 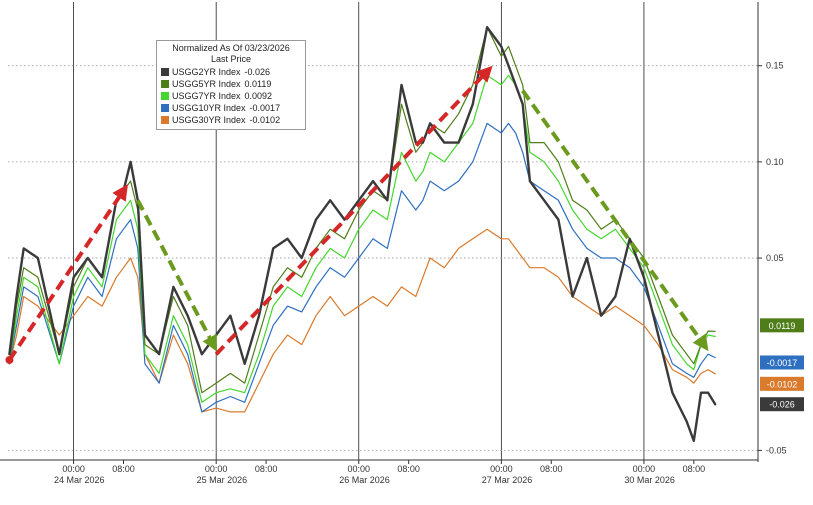 I want to click on legend-title: Normalized As Of 03/23/2026, so click(x=231, y=48).